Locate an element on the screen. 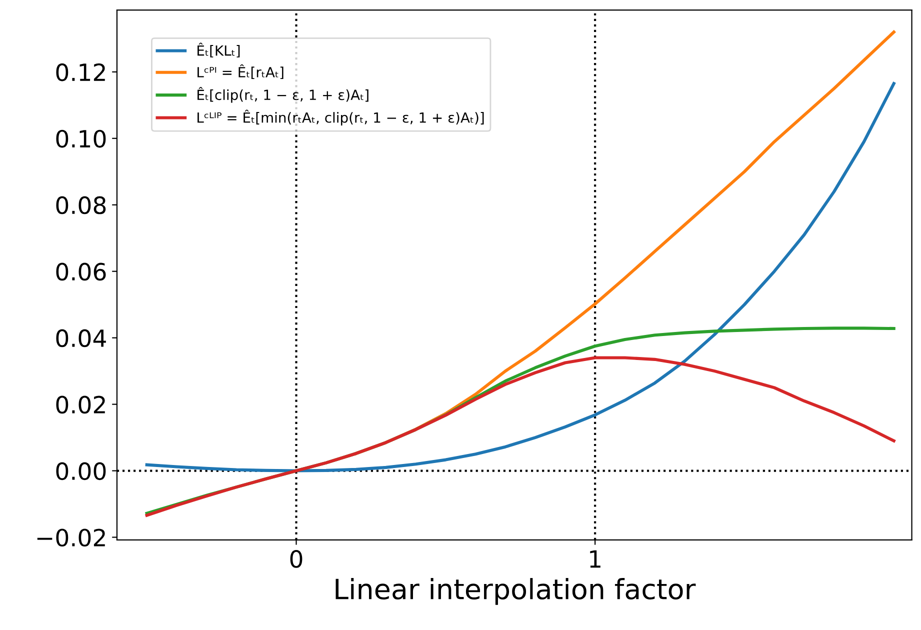 The height and width of the screenshot is (630, 921). y-tick-label: −0.02 is located at coordinates (71, 537).